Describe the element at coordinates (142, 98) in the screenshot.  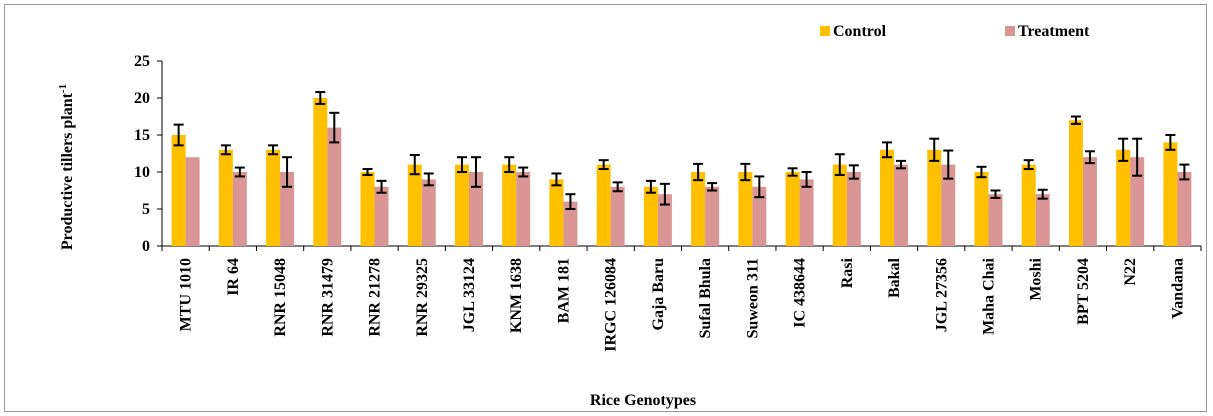
I see `y-tick-label: 20` at that location.